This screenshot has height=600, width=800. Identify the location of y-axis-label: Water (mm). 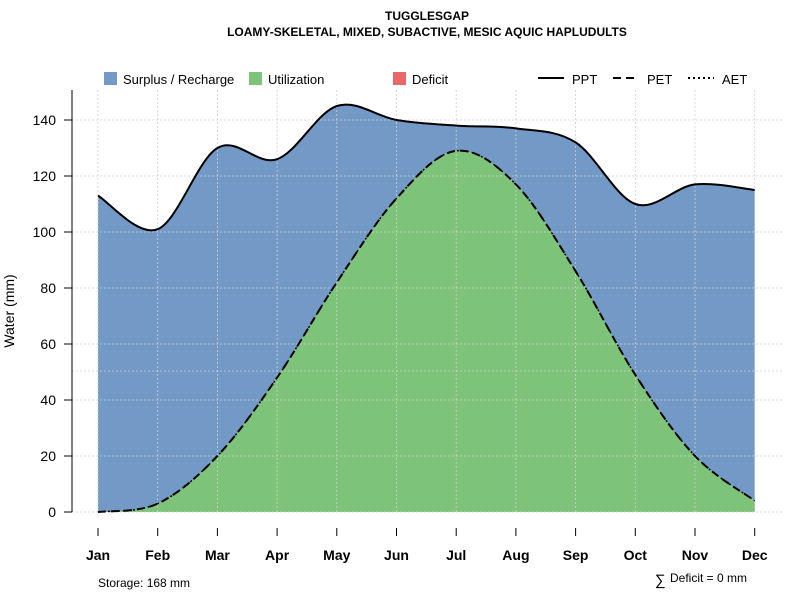
(9, 310).